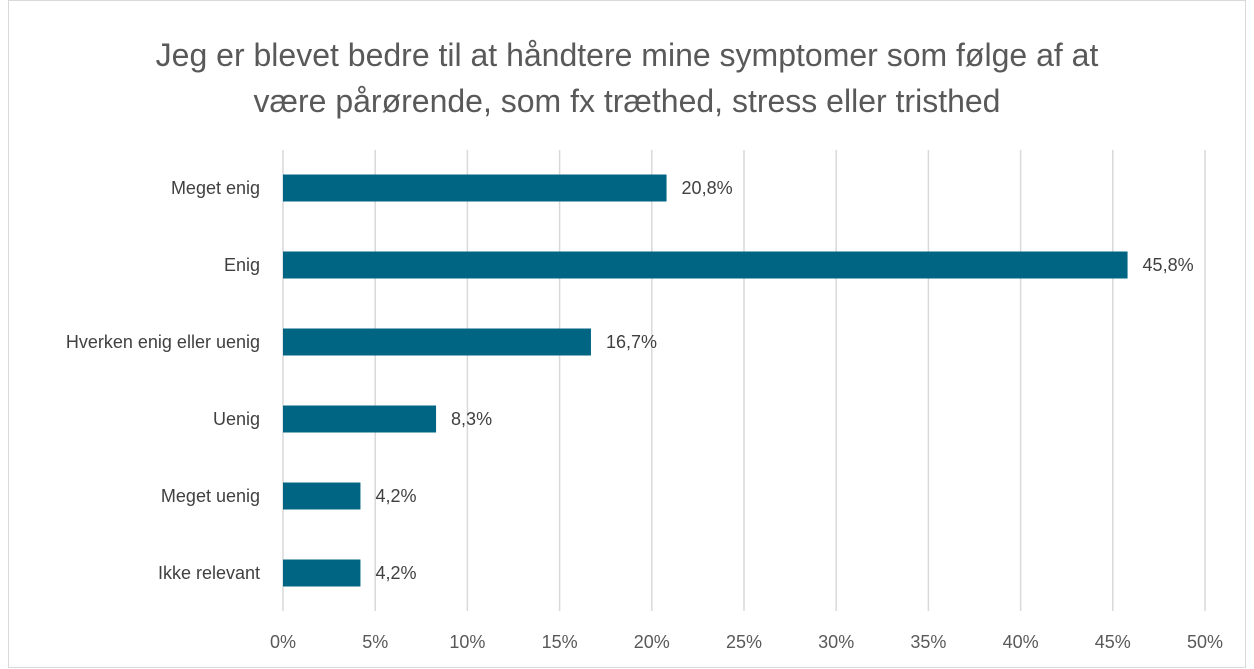 The width and height of the screenshot is (1254, 669). I want to click on value-label: 20,8%, so click(707, 188).